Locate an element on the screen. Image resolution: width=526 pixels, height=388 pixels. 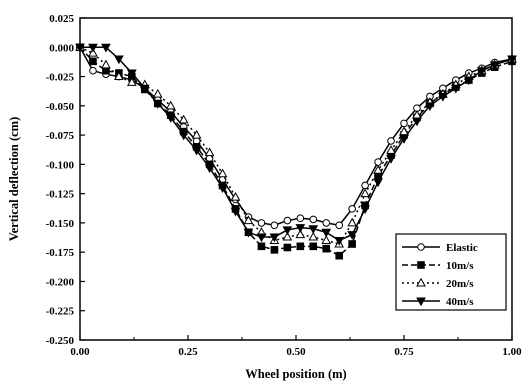
x-tick-label: 0.00 is located at coordinates (80, 352).